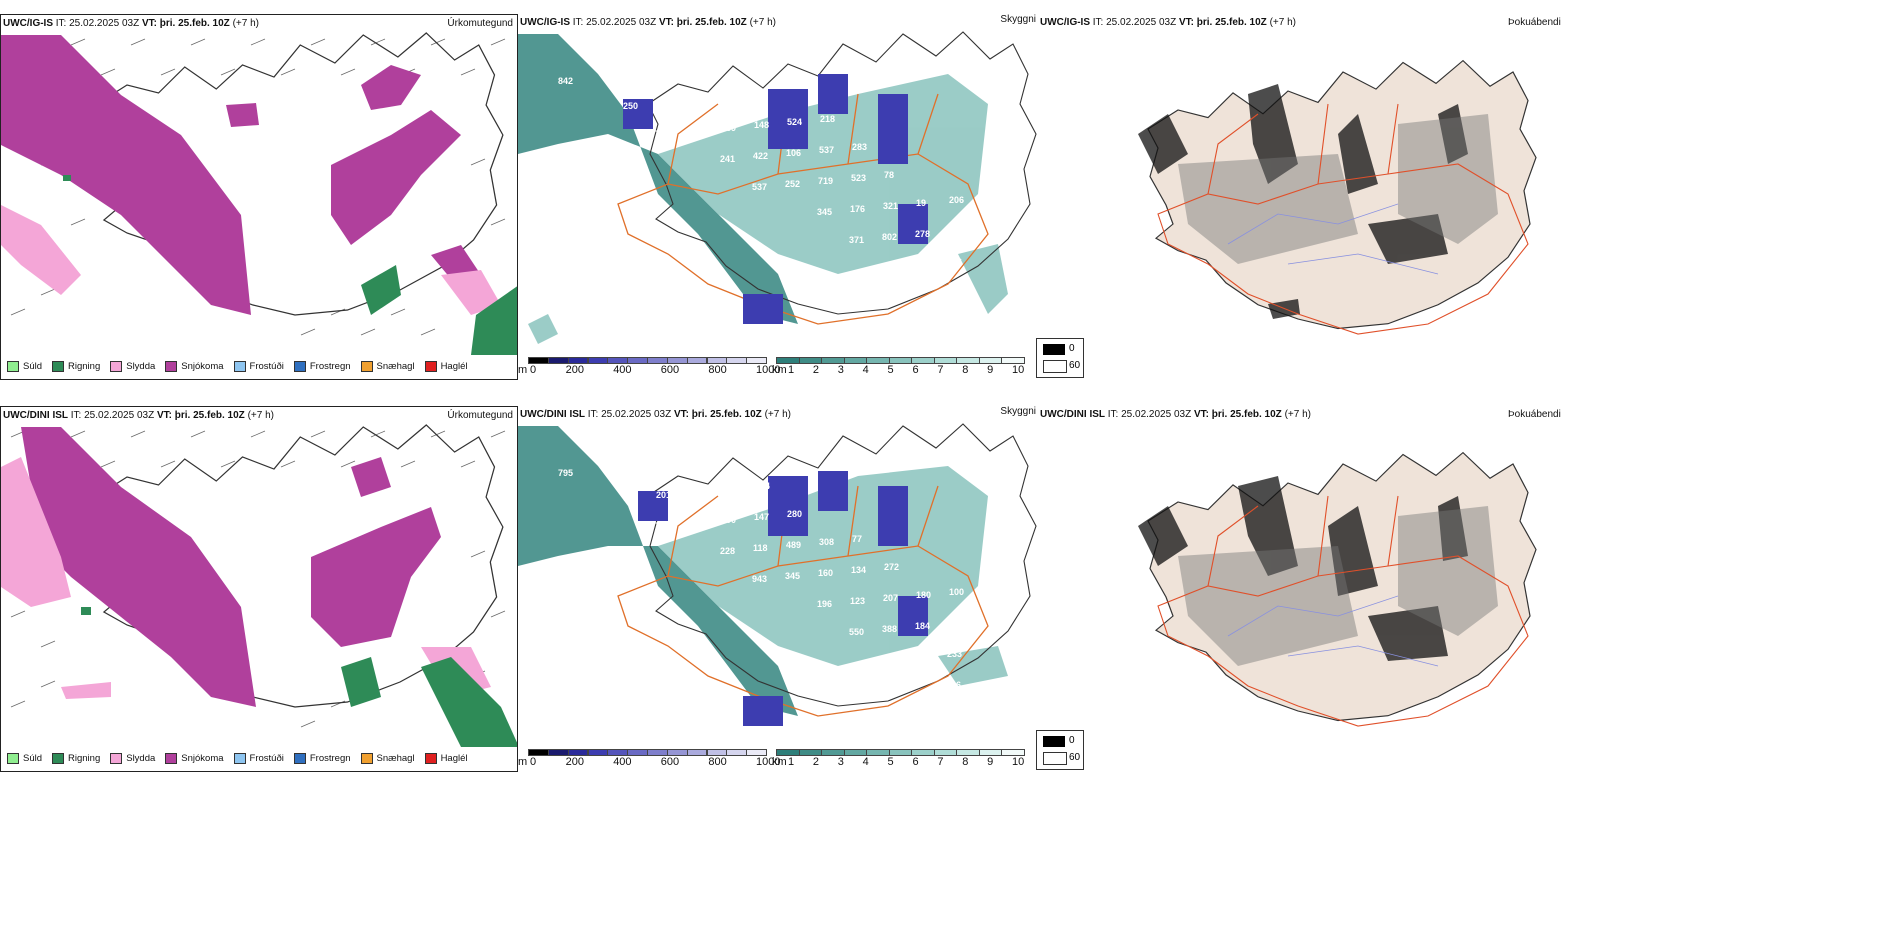 This screenshot has height=950, width=1900. I want to click on visibility-tick: 6, so click(915, 762).